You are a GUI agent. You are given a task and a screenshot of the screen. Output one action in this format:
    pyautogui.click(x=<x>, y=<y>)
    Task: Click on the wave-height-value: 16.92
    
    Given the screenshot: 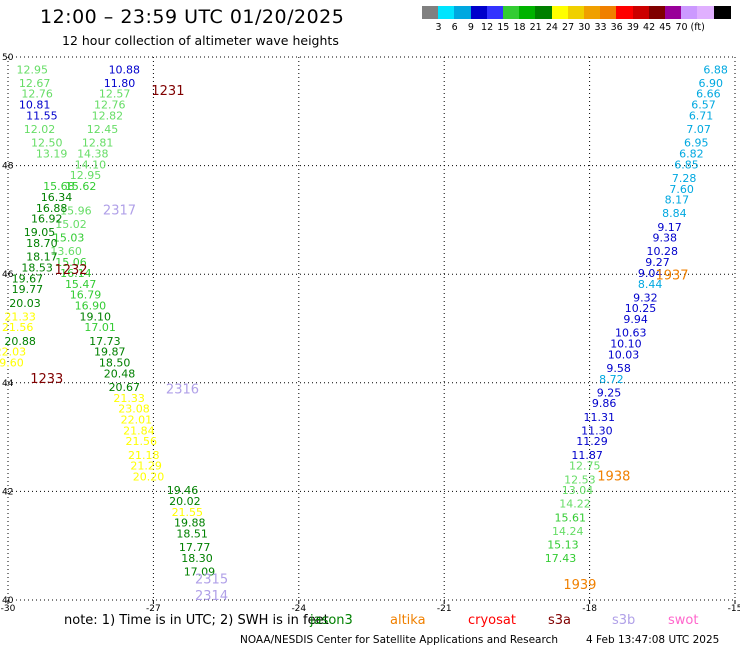 What is the action you would take?
    pyautogui.click(x=47, y=219)
    